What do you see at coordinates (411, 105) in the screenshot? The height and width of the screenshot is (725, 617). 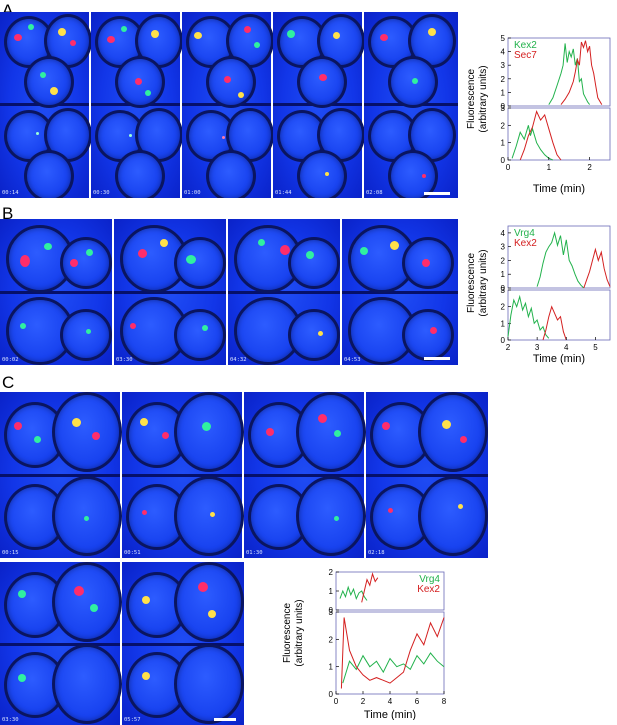 I see `frame-a5: 02:08` at bounding box center [411, 105].